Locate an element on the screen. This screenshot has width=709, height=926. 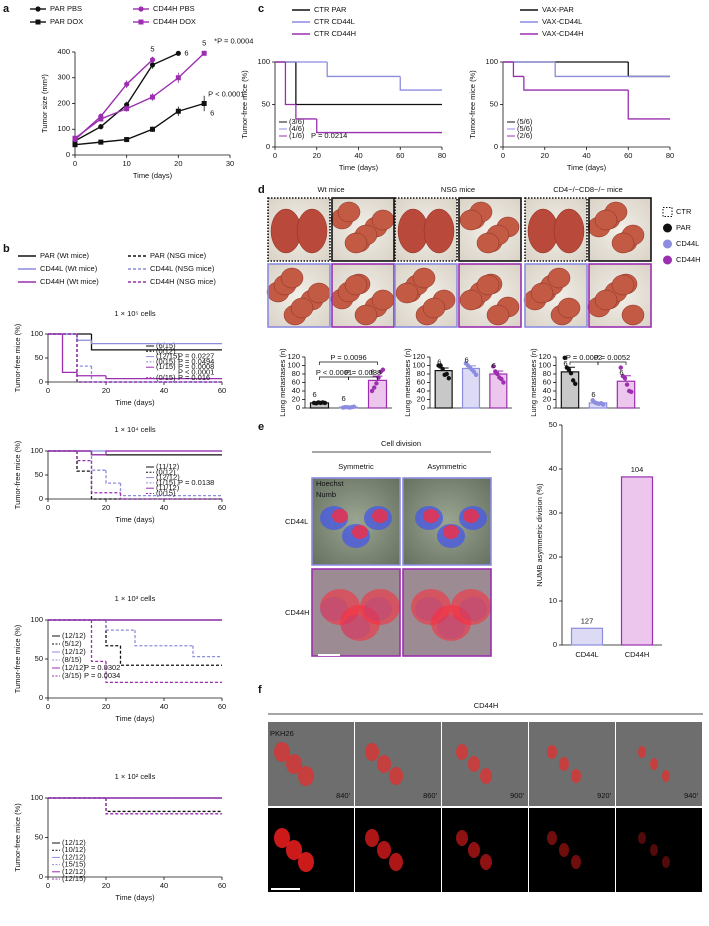
series-line is located at coordinates (139, 124).